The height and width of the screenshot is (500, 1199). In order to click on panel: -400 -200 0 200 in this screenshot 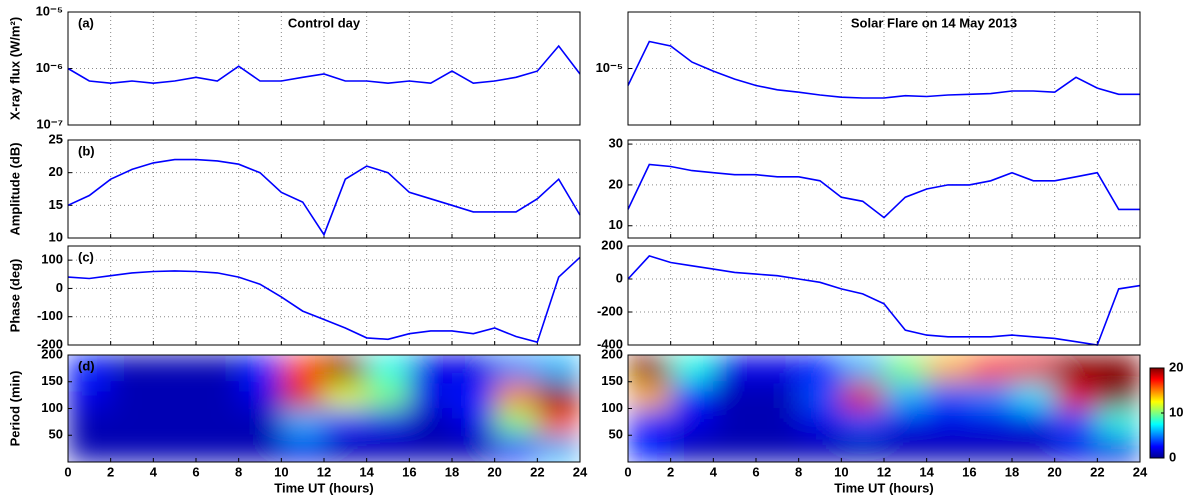, I will do `click(869, 294)`.